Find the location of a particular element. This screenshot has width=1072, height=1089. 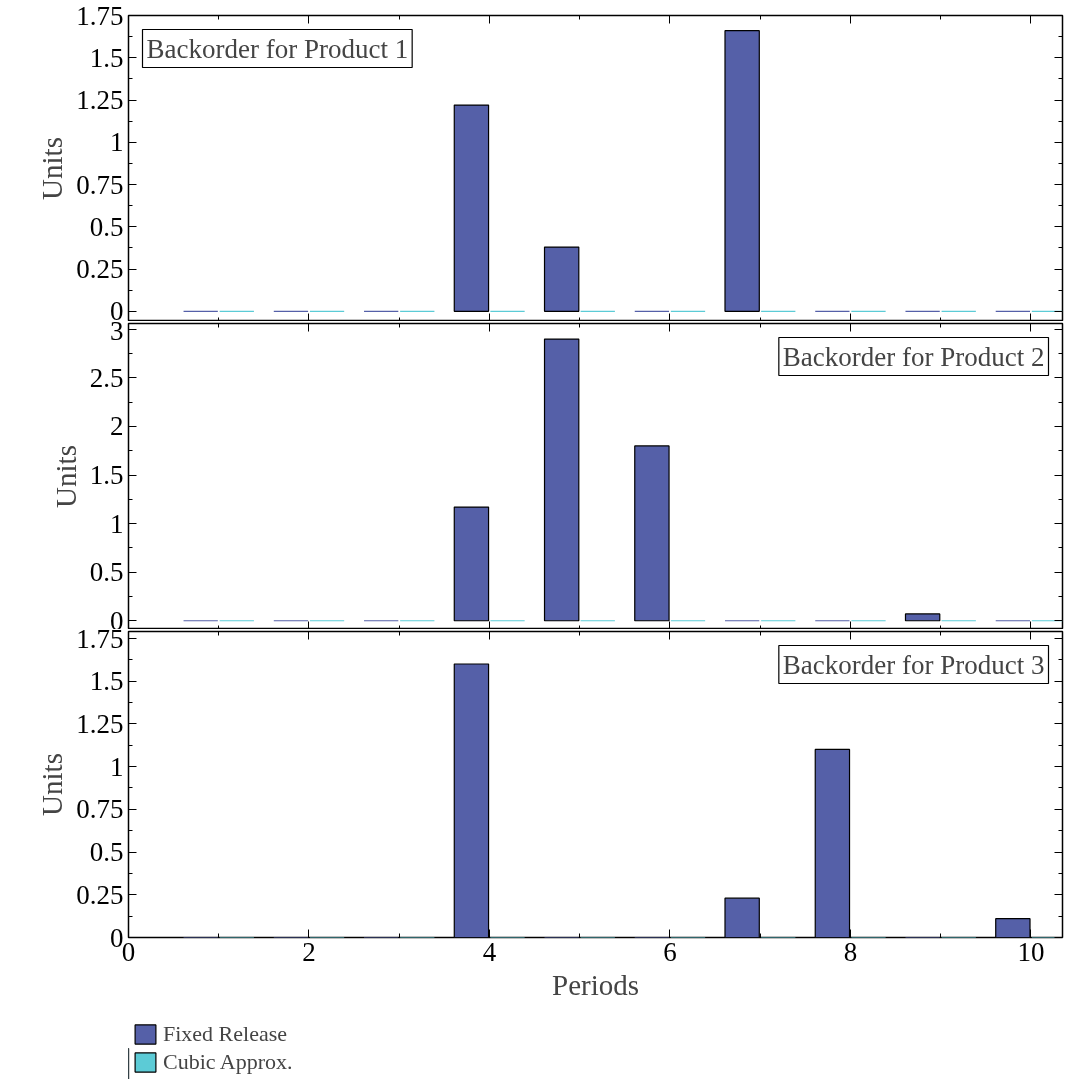

annotation: Backorder for Product 2 is located at coordinates (913, 356).